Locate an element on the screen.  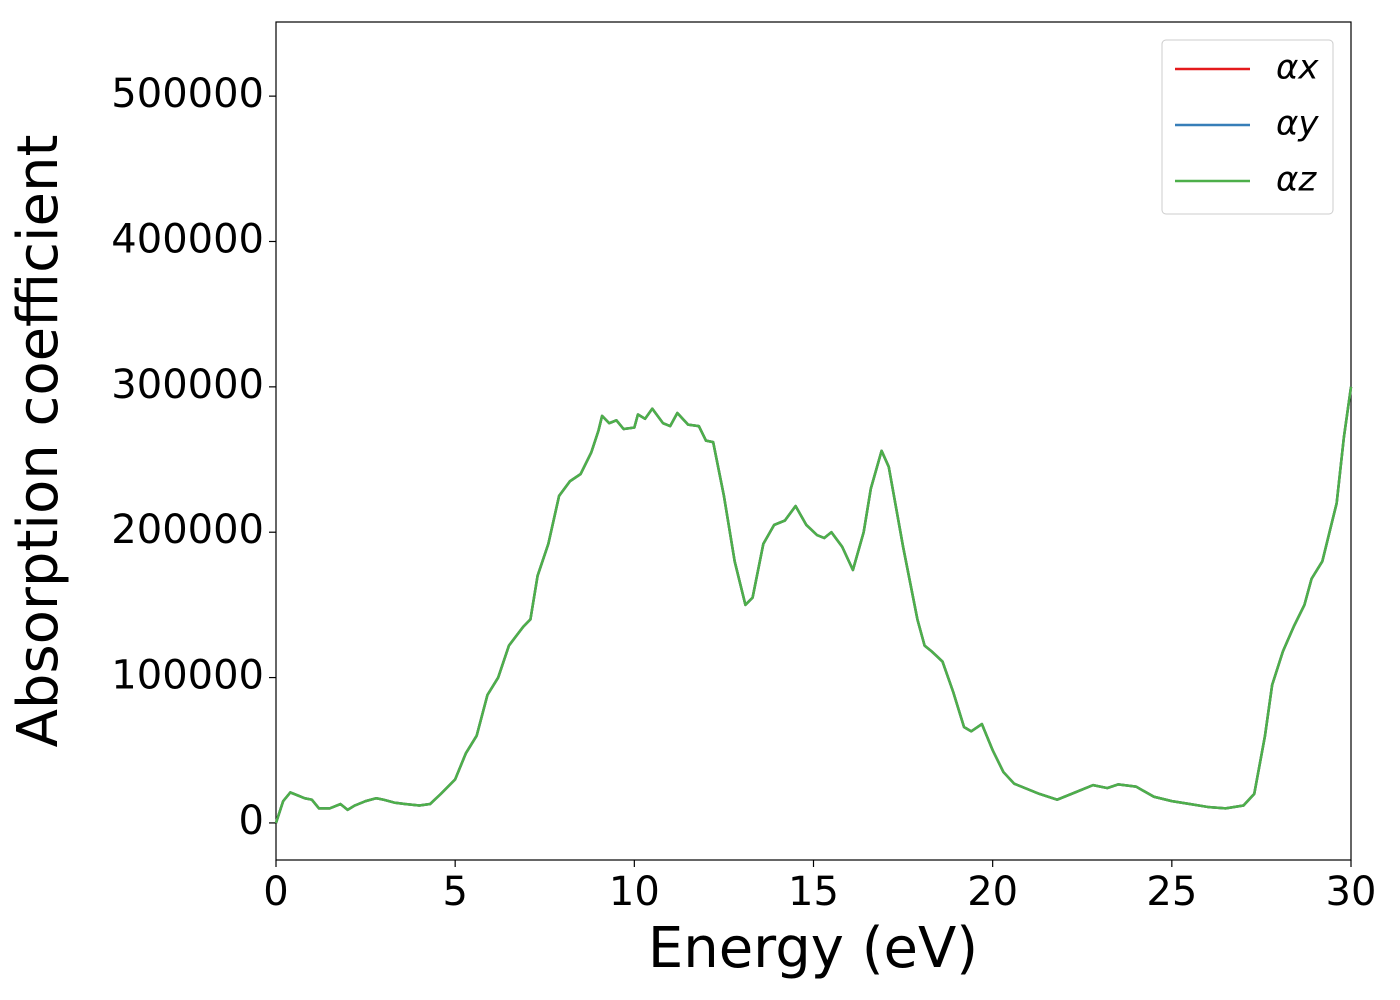
x-tick-label: 25 is located at coordinates (1171, 892).